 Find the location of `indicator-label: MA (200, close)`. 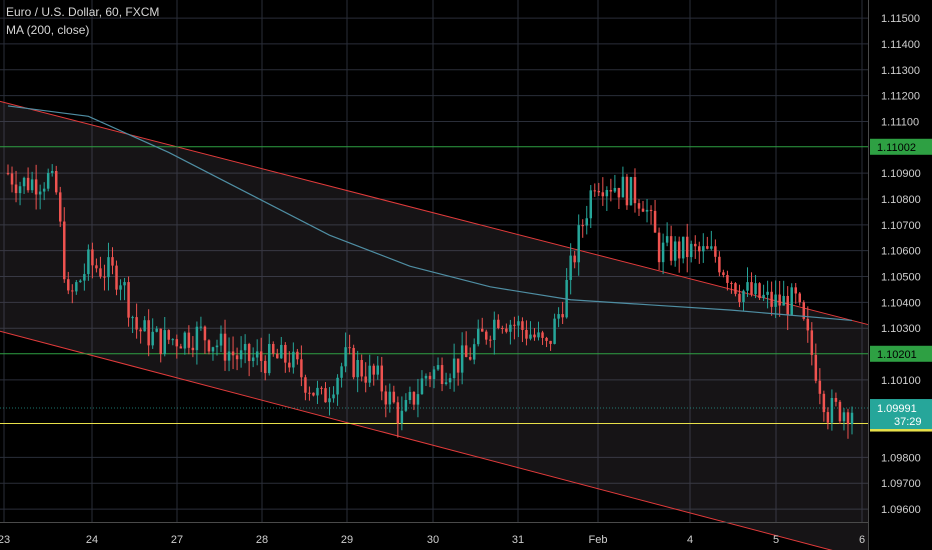

indicator-label: MA (200, close) is located at coordinates (48, 30).